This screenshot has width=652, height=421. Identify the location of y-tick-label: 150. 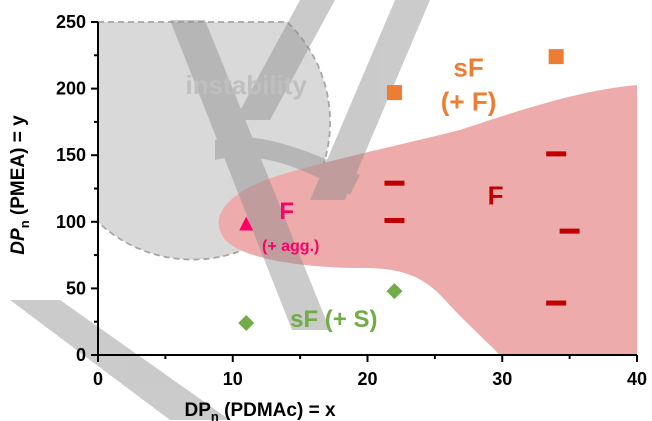
(71, 155).